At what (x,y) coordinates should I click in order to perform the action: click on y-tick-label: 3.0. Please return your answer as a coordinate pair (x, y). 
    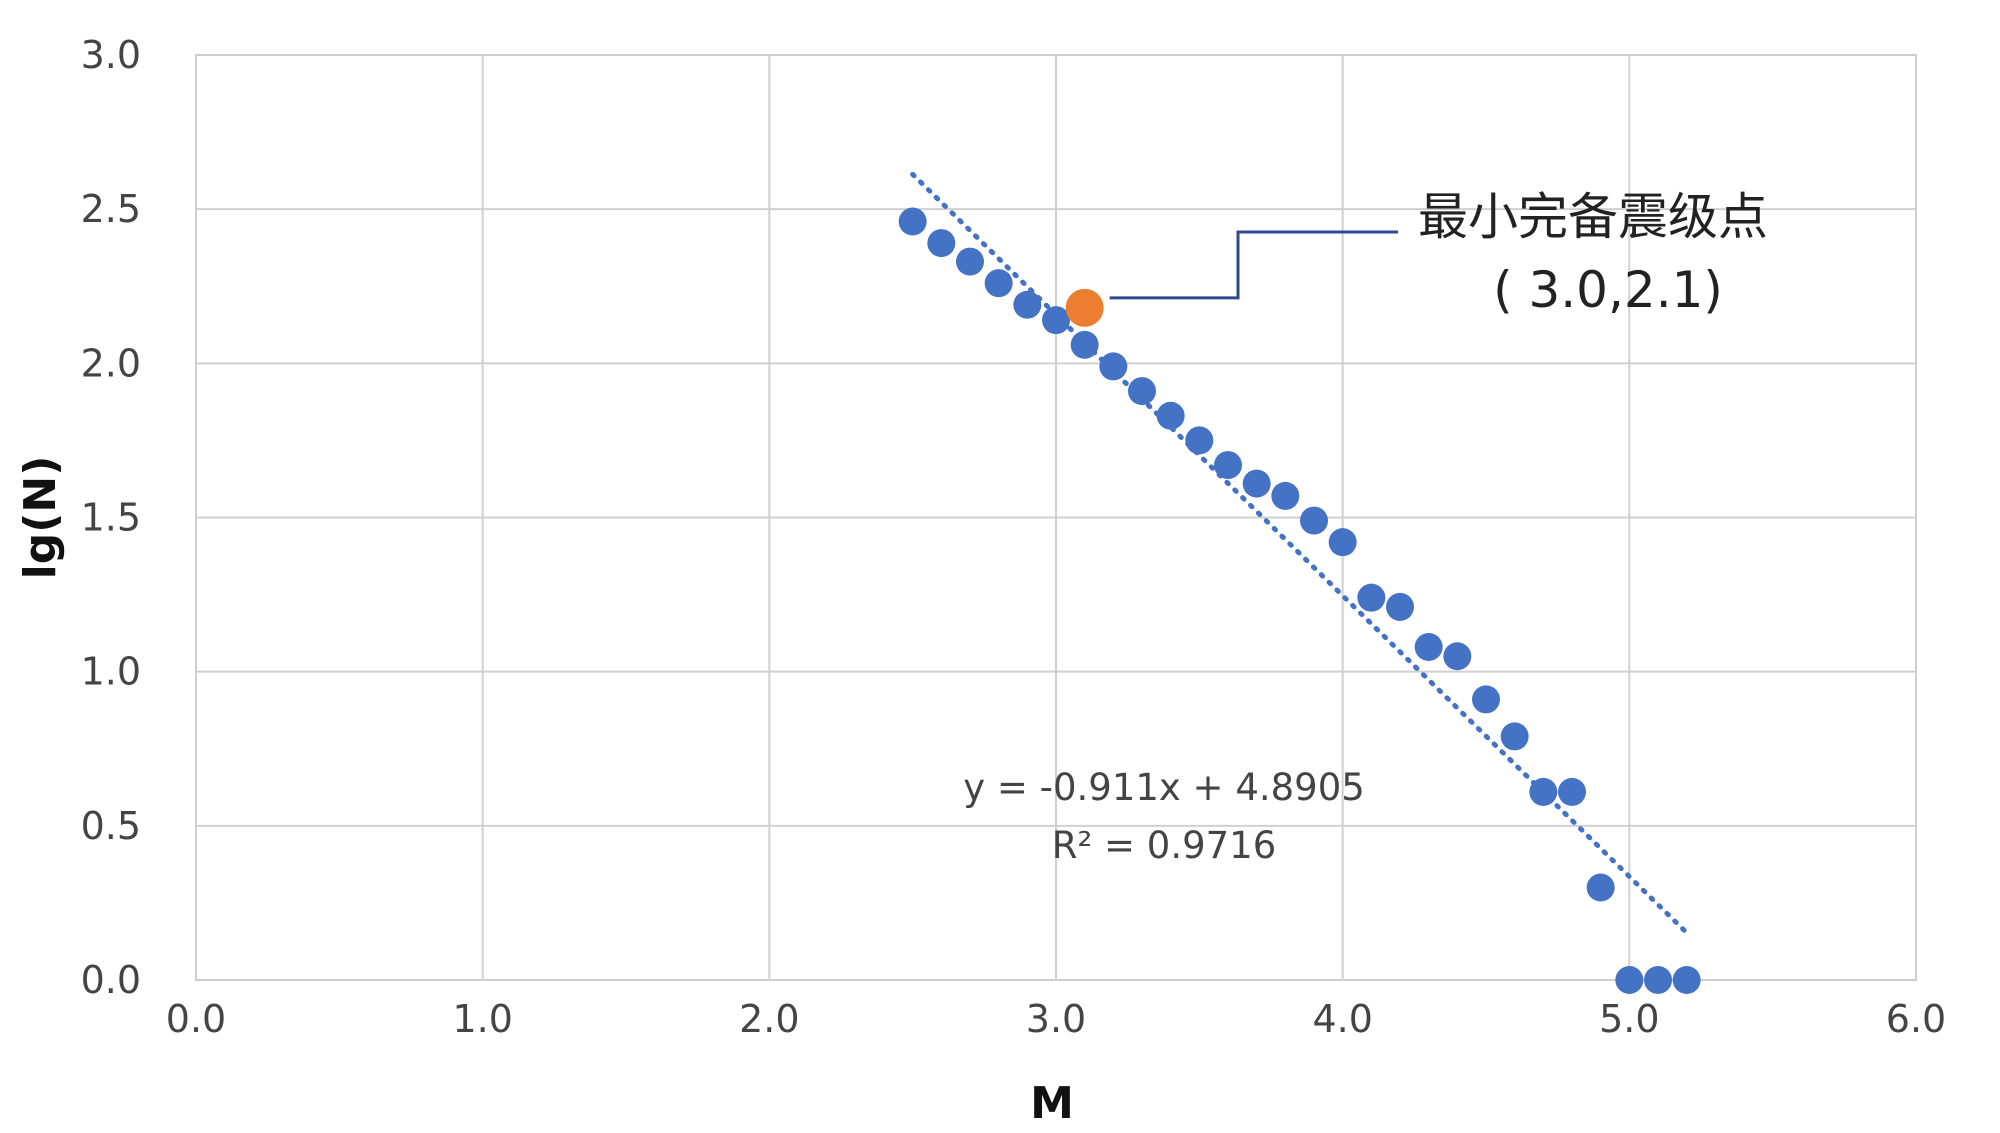
    Looking at the image, I should click on (111, 55).